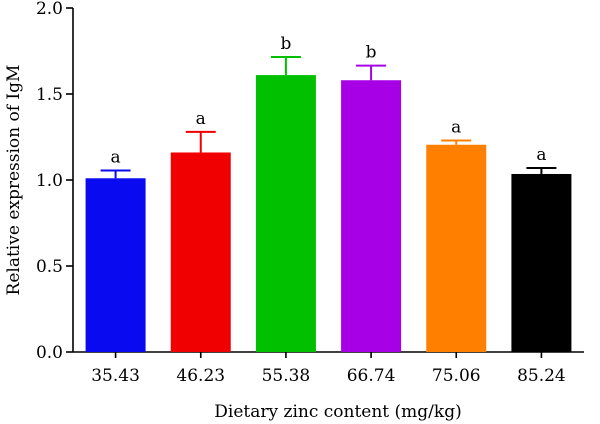  I want to click on x-tick-label: 66.74, so click(371, 376).